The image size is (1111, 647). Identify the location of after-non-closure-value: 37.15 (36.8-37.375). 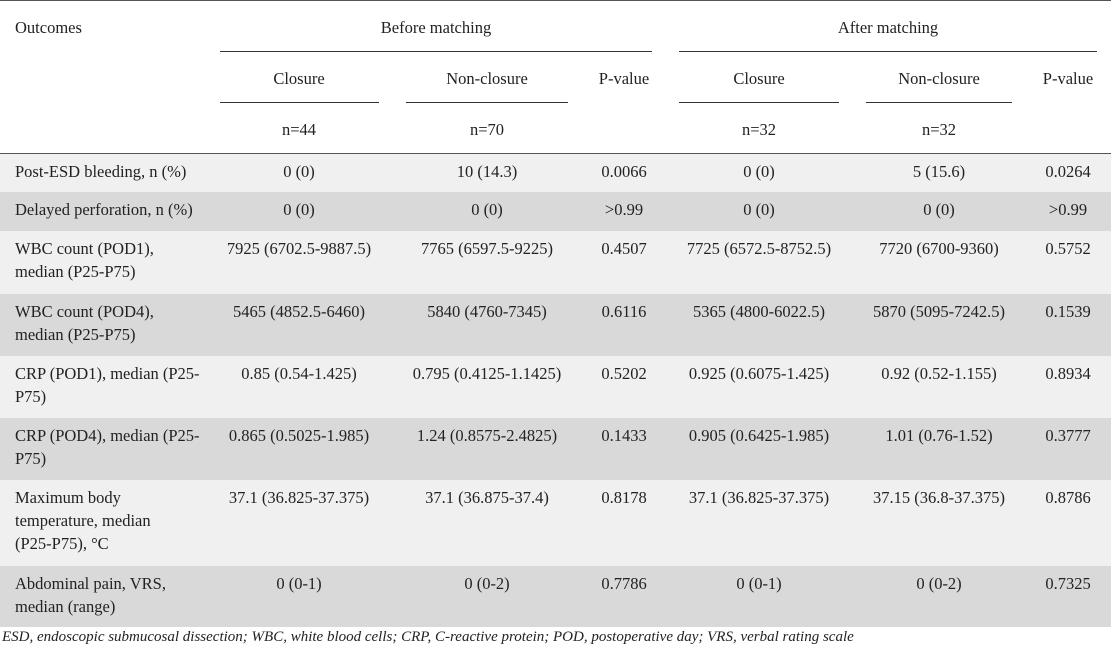
(939, 497).